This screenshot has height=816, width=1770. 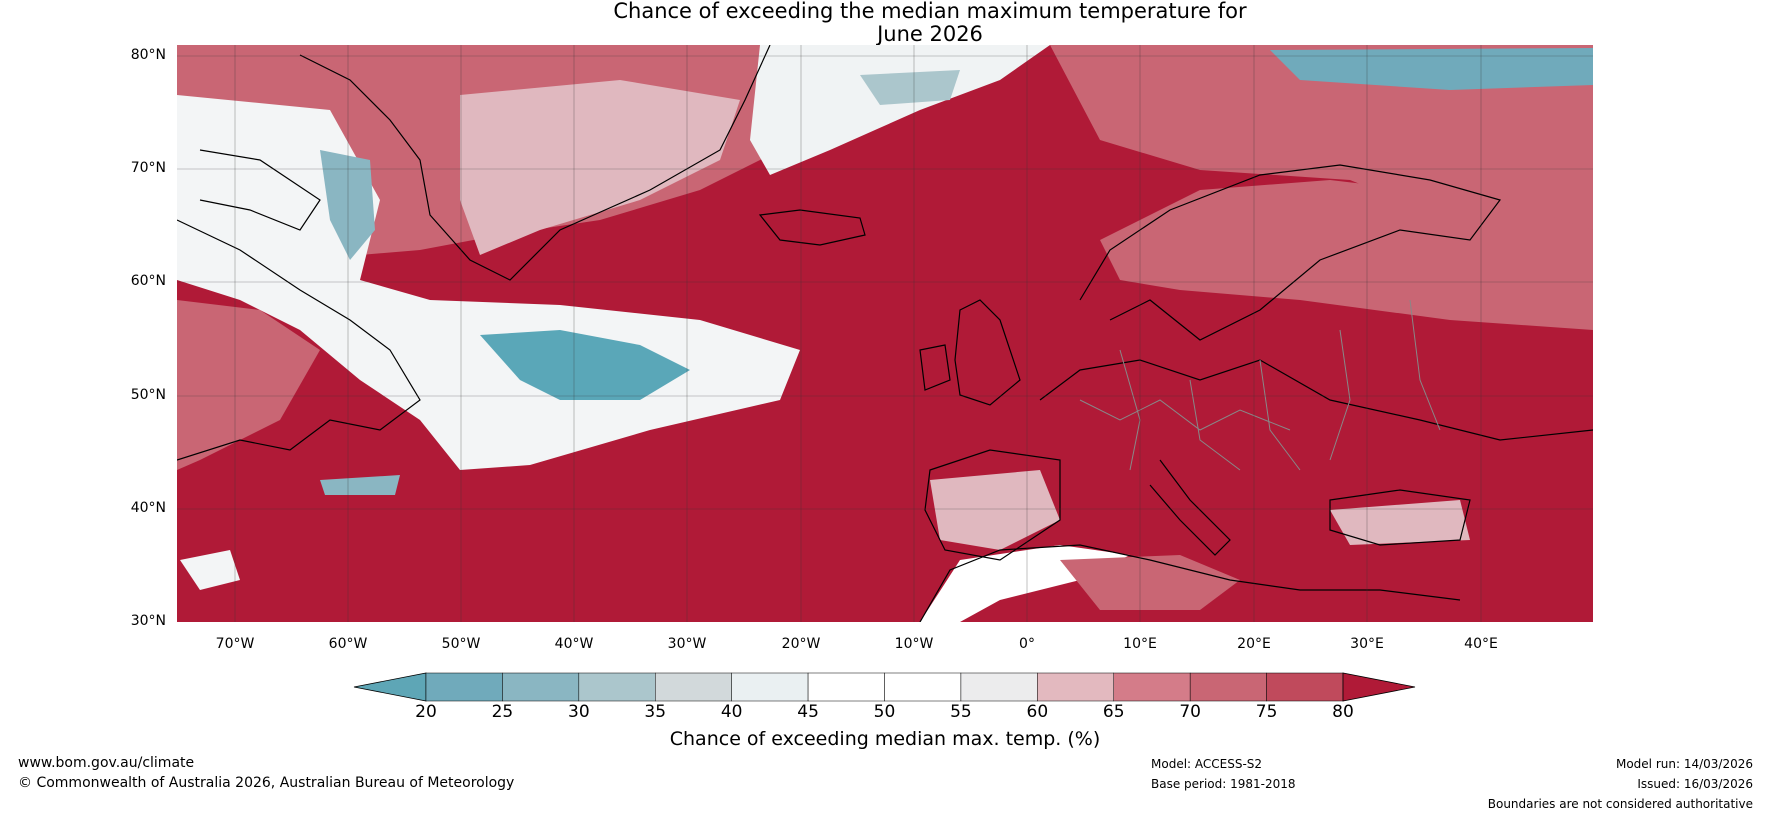 I want to click on coast-britain, so click(x=987, y=352).